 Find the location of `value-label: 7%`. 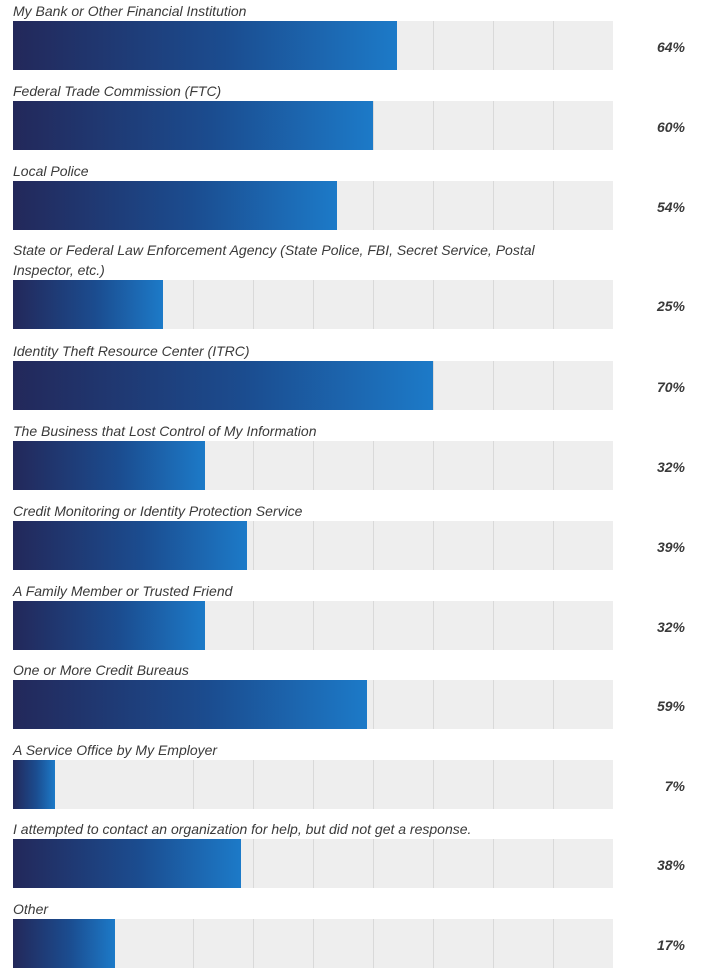

value-label: 7% is located at coordinates (674, 785).